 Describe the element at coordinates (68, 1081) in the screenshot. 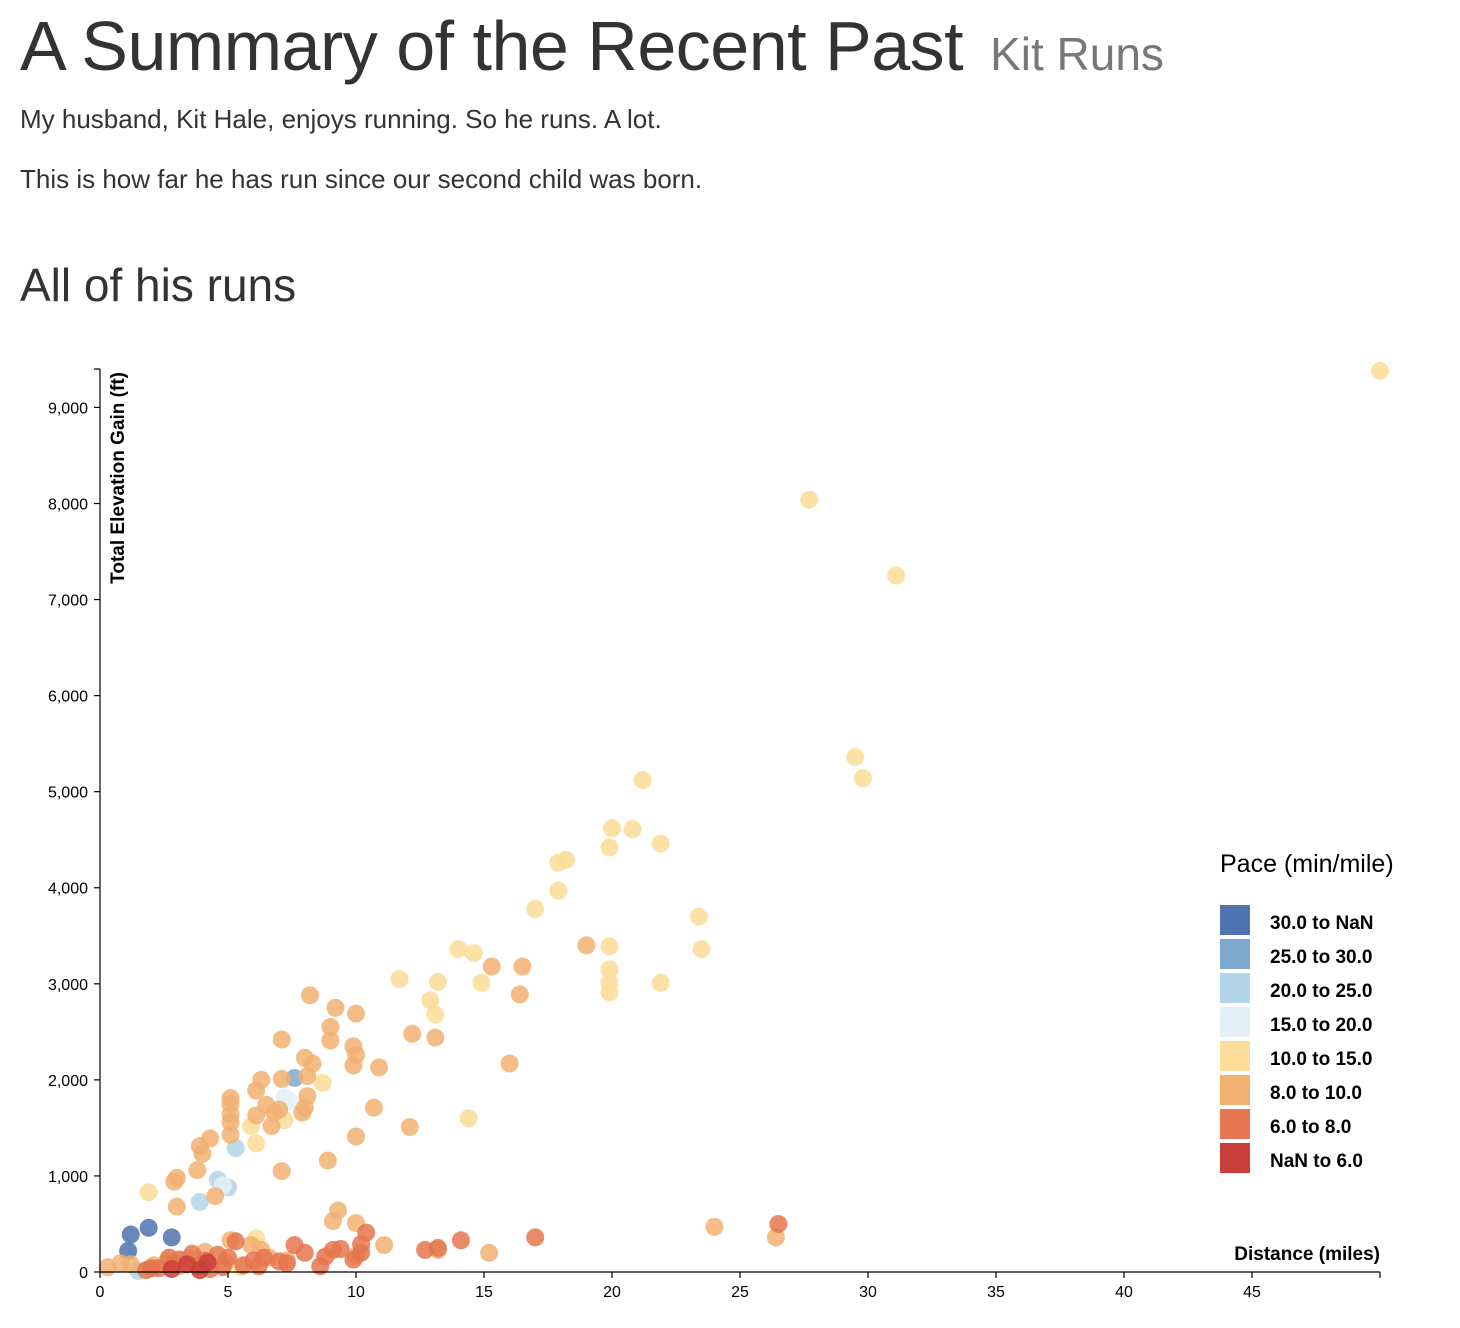

I see `y-tick-label: 2,000` at that location.